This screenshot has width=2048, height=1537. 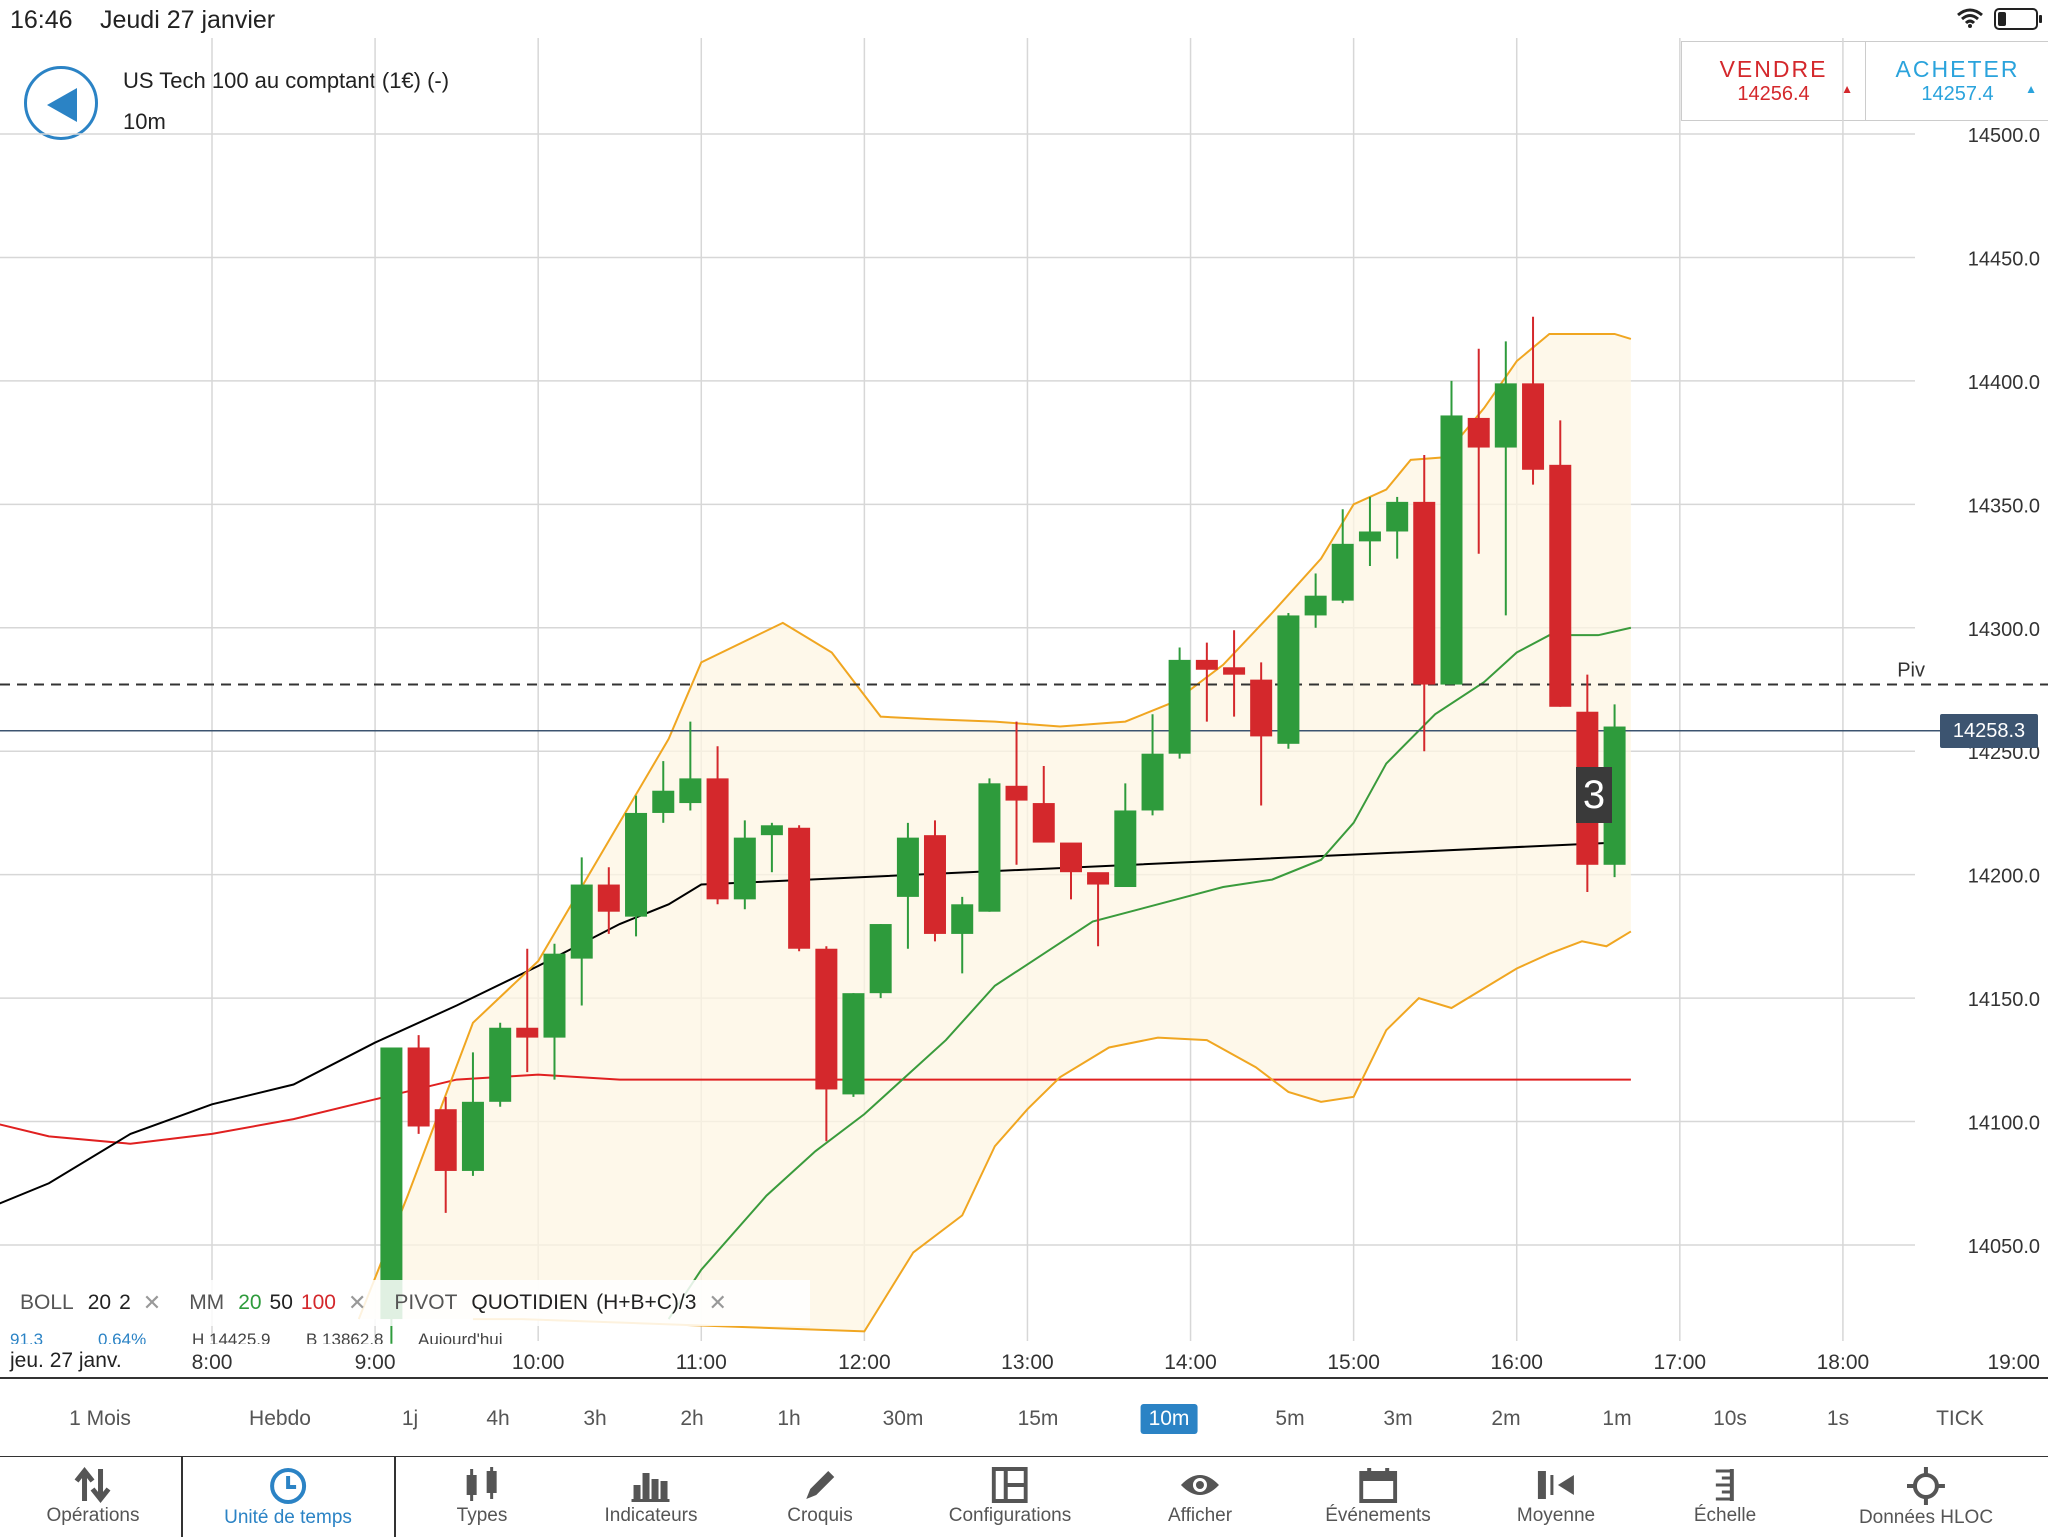 I want to click on timeframe-1-mois: 1 Mois, so click(x=100, y=1418).